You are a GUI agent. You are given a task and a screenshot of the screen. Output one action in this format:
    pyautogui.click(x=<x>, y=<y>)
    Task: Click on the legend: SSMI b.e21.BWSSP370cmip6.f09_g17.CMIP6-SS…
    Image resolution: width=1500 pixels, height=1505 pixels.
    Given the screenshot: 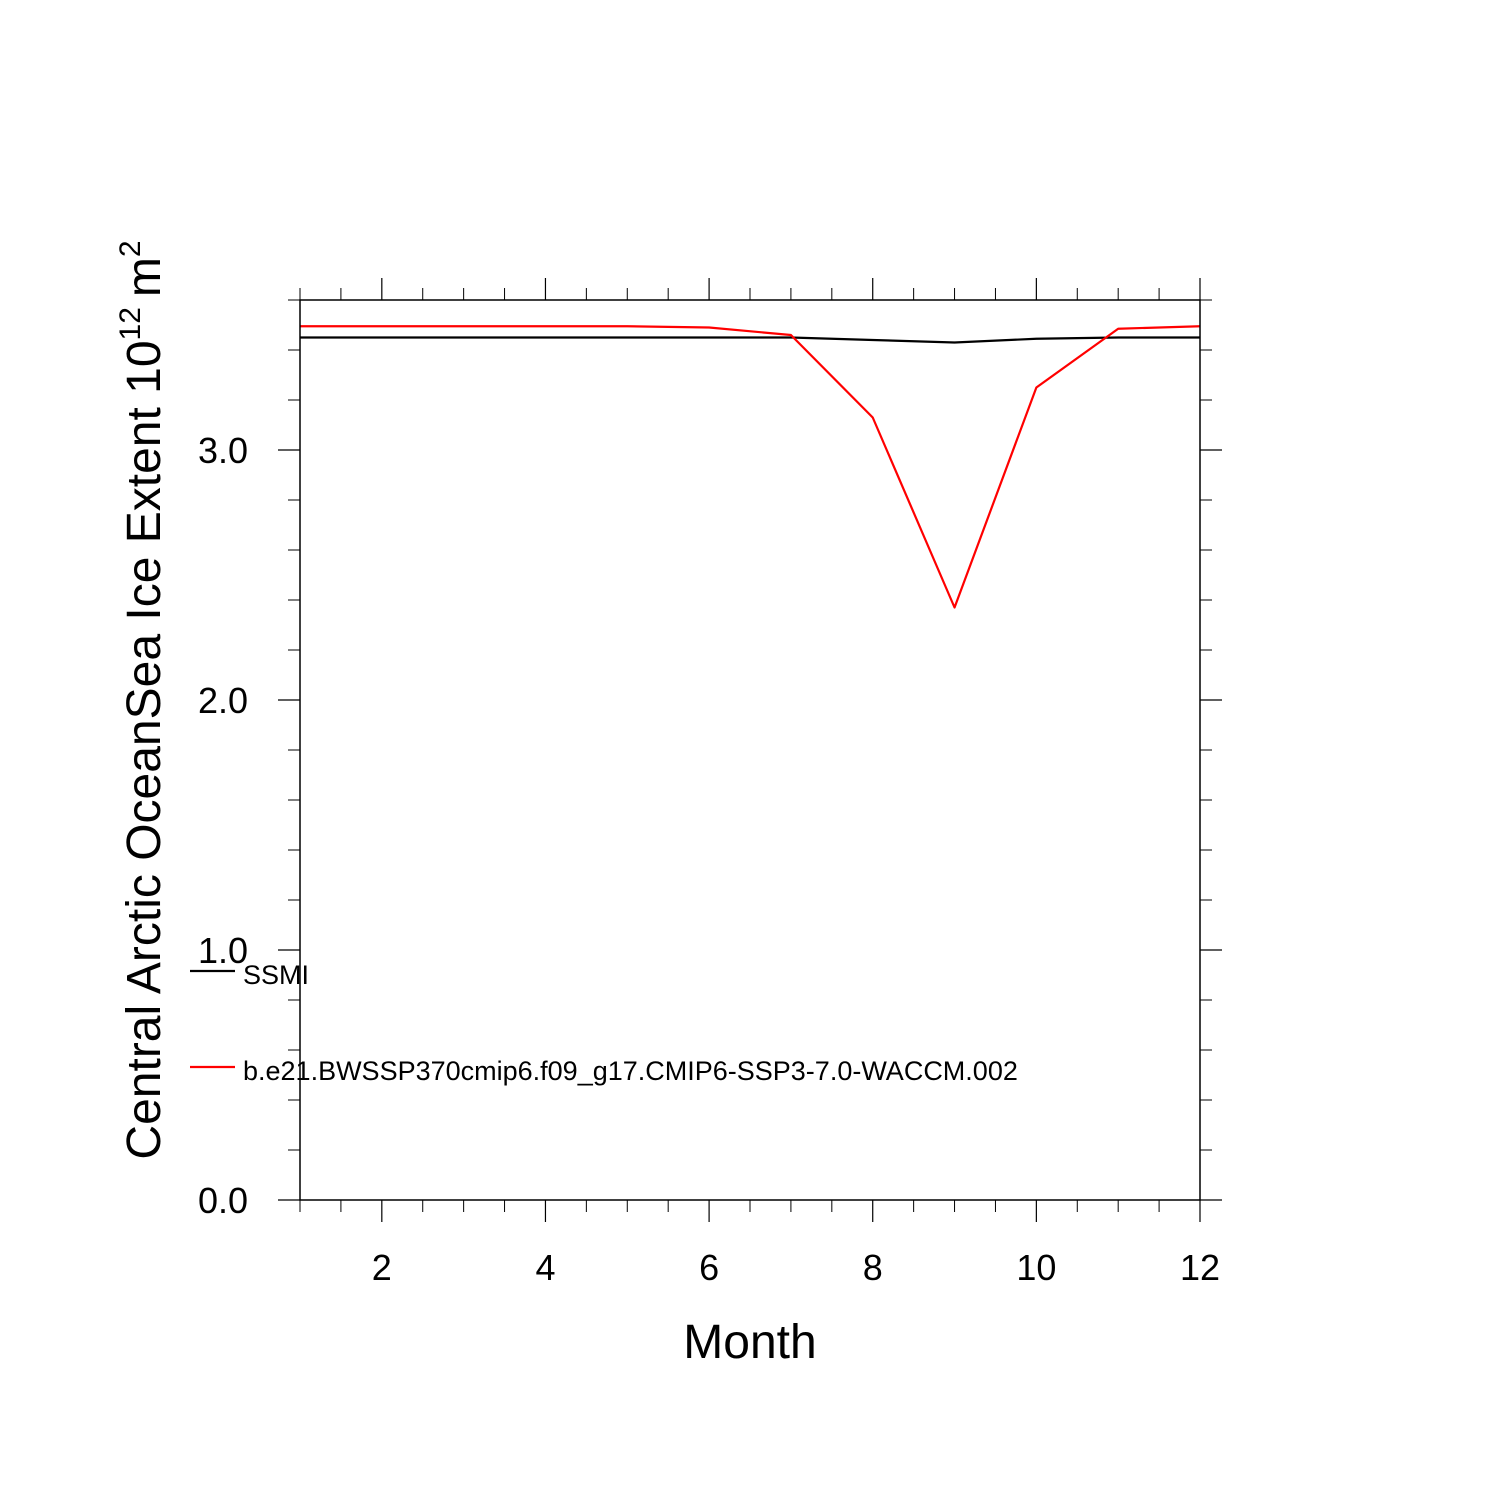 What is the action you would take?
    pyautogui.click(x=604, y=1023)
    